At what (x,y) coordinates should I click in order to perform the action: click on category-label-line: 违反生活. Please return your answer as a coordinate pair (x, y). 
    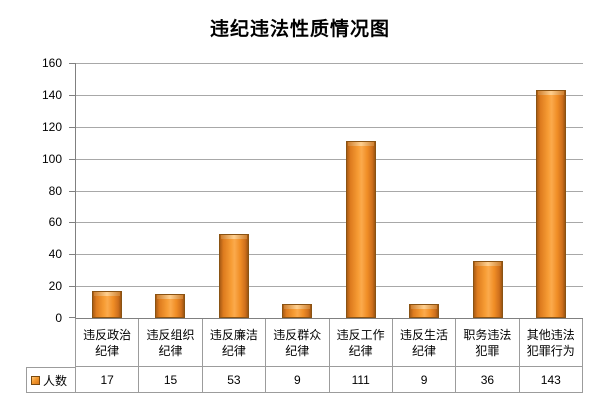
    Looking at the image, I should click on (424, 334).